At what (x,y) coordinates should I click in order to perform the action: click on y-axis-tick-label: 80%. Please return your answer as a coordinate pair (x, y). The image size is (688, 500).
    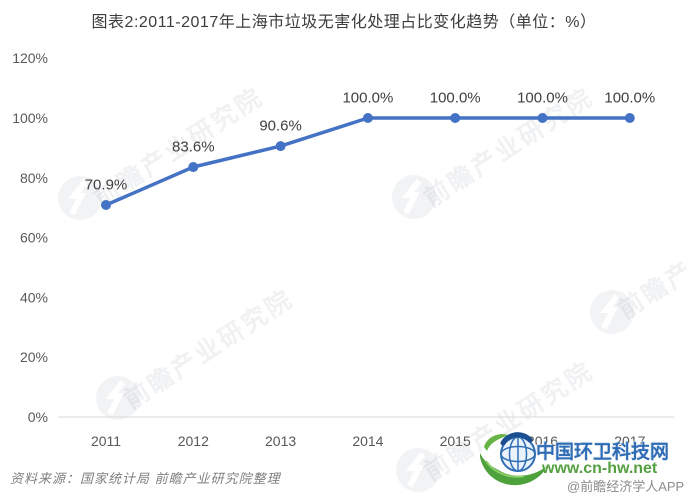
    Looking at the image, I should click on (34, 178).